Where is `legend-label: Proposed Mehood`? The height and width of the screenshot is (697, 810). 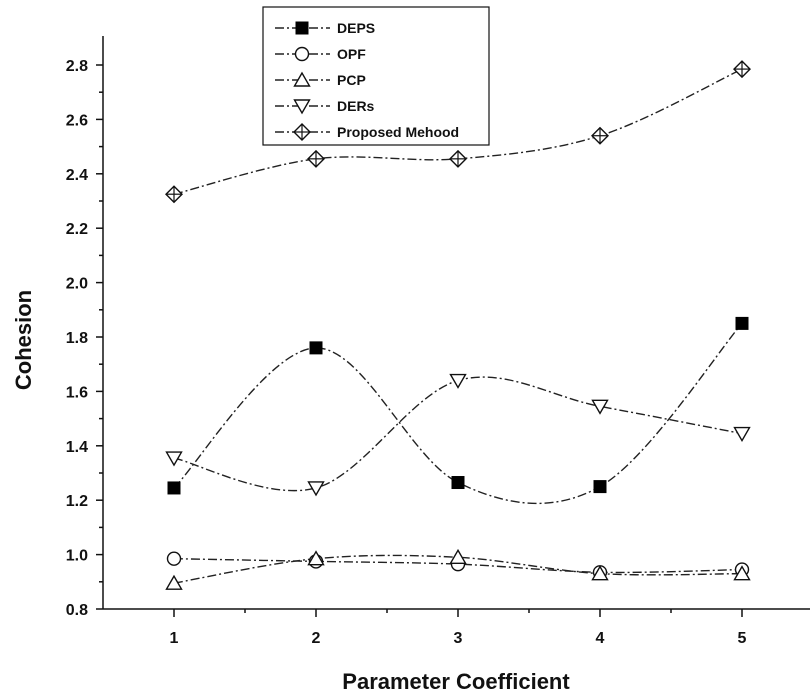
legend-label: Proposed Mehood is located at coordinates (398, 132).